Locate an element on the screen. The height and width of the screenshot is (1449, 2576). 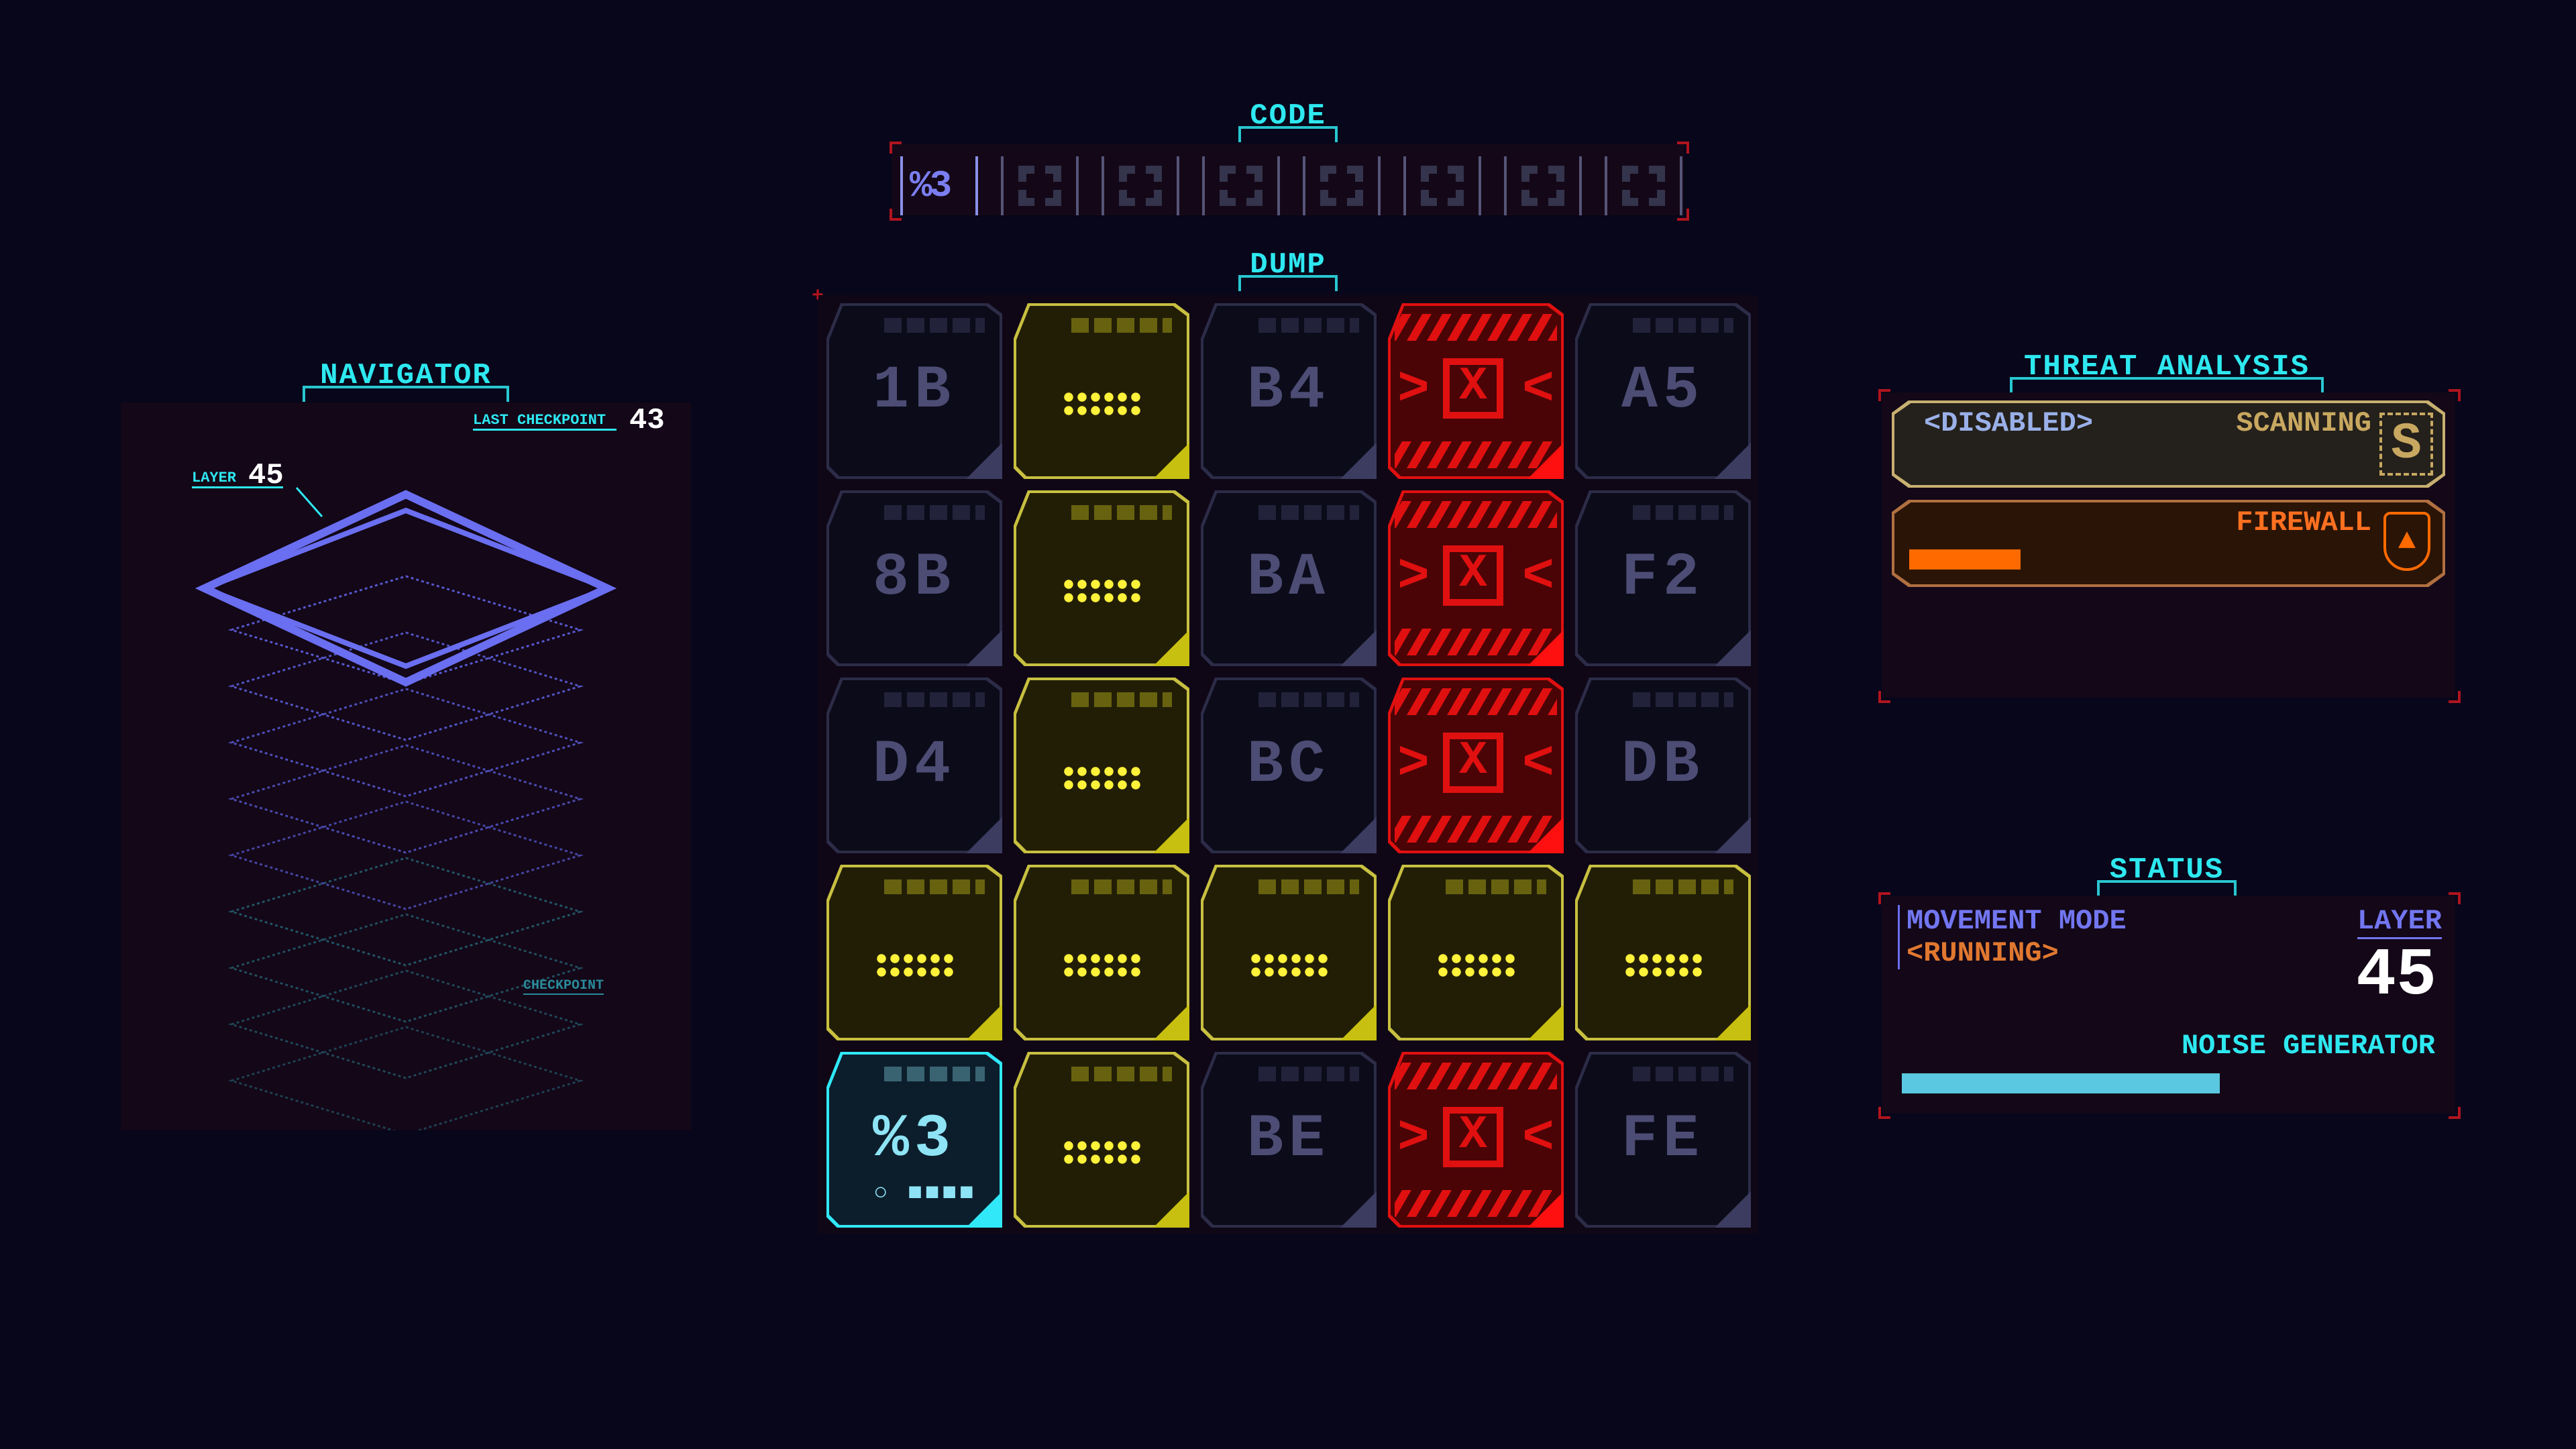
last-checkpoint-label: LAST CHECKPOINT is located at coordinates (545, 421).